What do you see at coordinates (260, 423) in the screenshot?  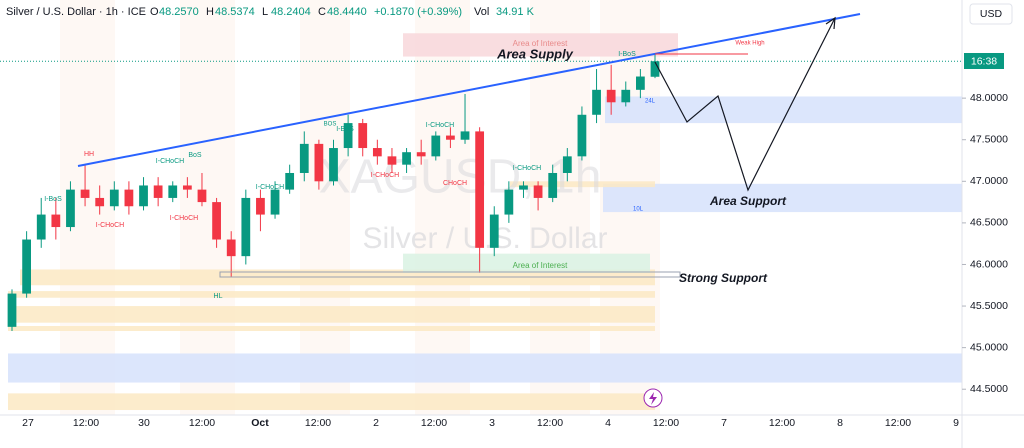 I see `x-tick-label: Oct` at bounding box center [260, 423].